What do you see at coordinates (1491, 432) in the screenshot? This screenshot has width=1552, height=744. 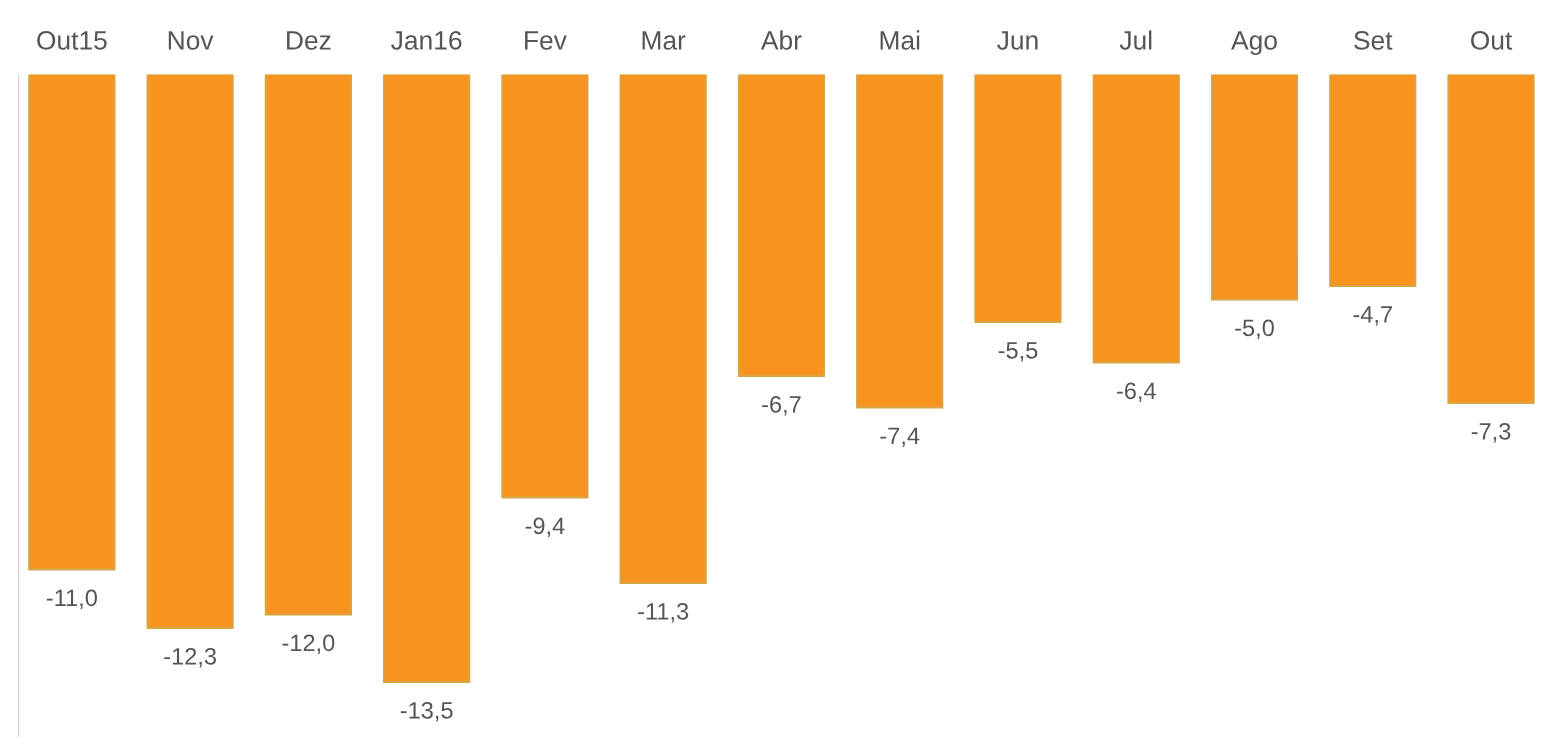 I see `data-label: -7,3` at bounding box center [1491, 432].